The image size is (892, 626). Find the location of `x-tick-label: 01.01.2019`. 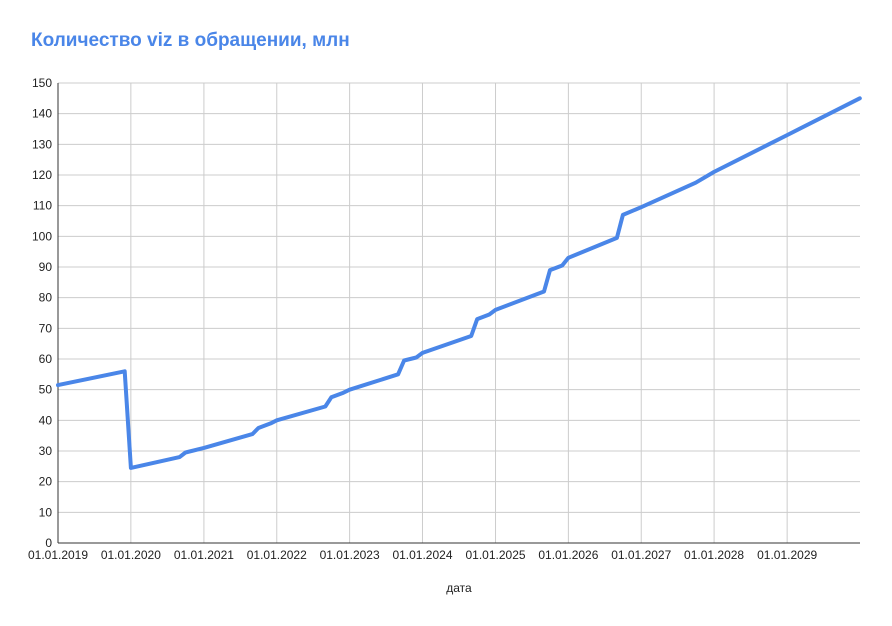

x-tick-label: 01.01.2019 is located at coordinates (58, 555).